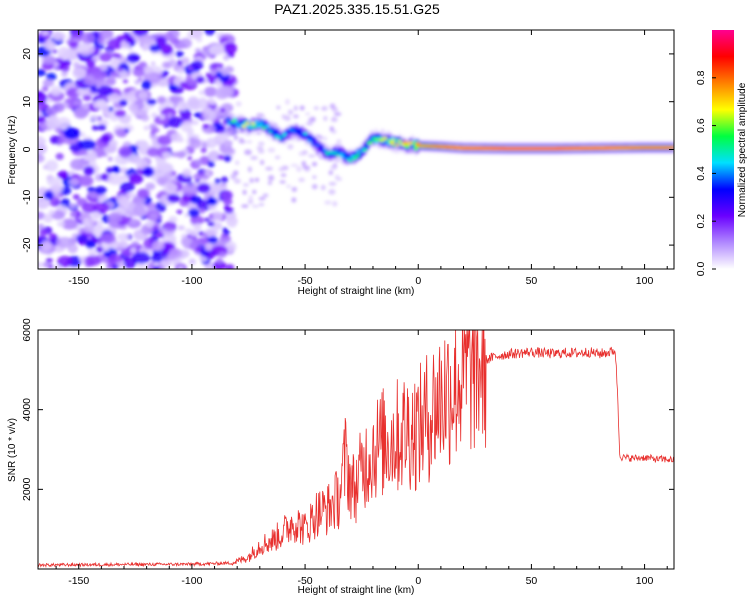 The height and width of the screenshot is (600, 750). What do you see at coordinates (12, 450) in the screenshot?
I see `snr-ylabel: SNR (10 * v/v)` at bounding box center [12, 450].